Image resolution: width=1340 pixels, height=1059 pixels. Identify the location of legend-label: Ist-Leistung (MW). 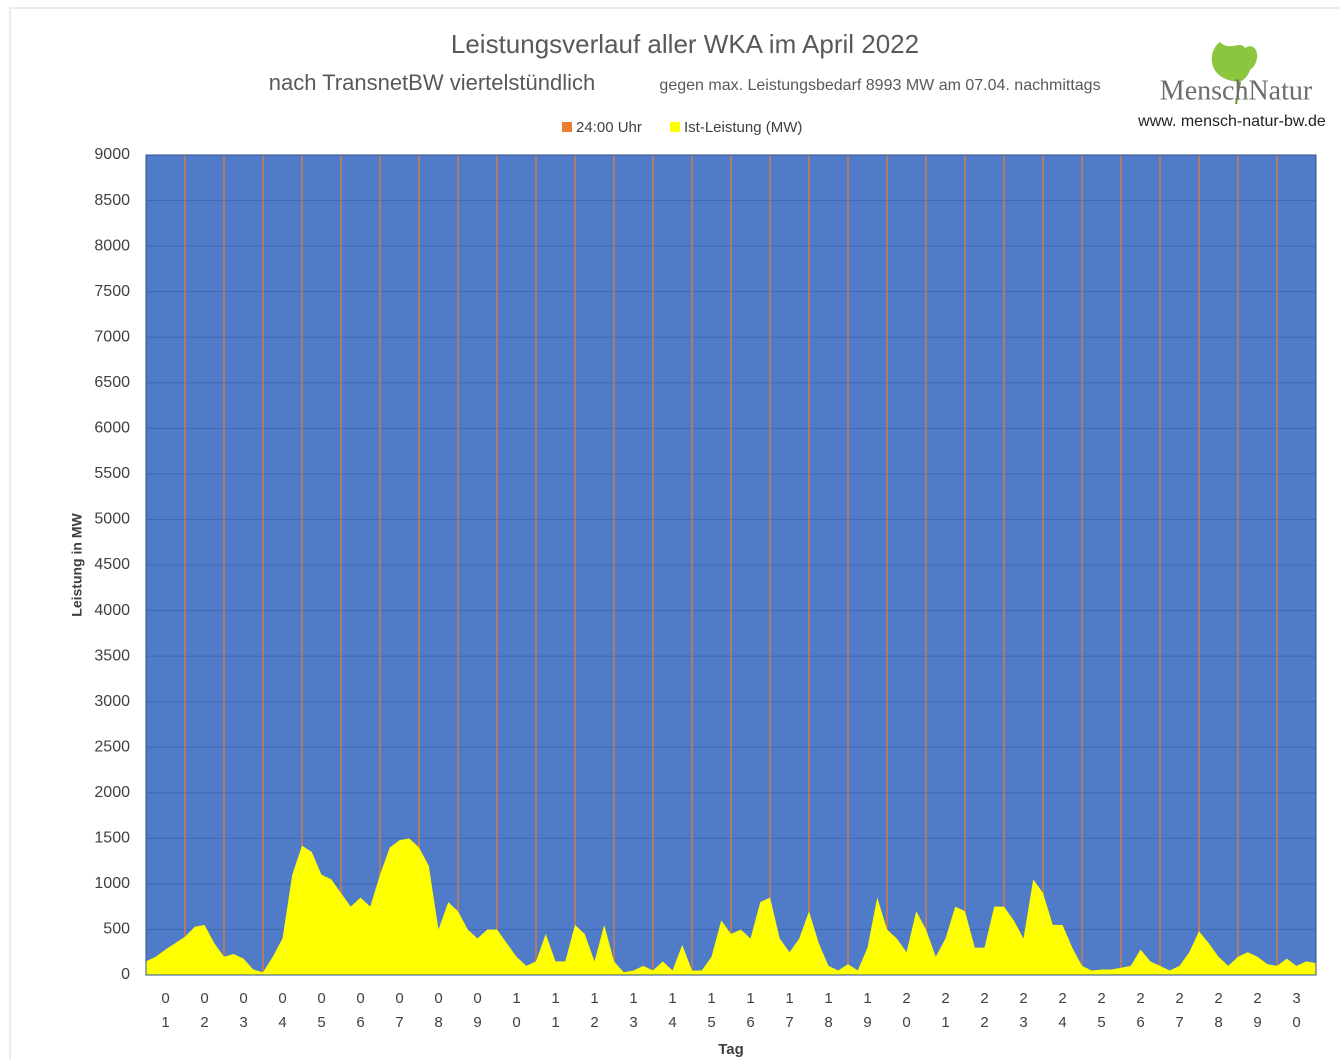
(743, 127).